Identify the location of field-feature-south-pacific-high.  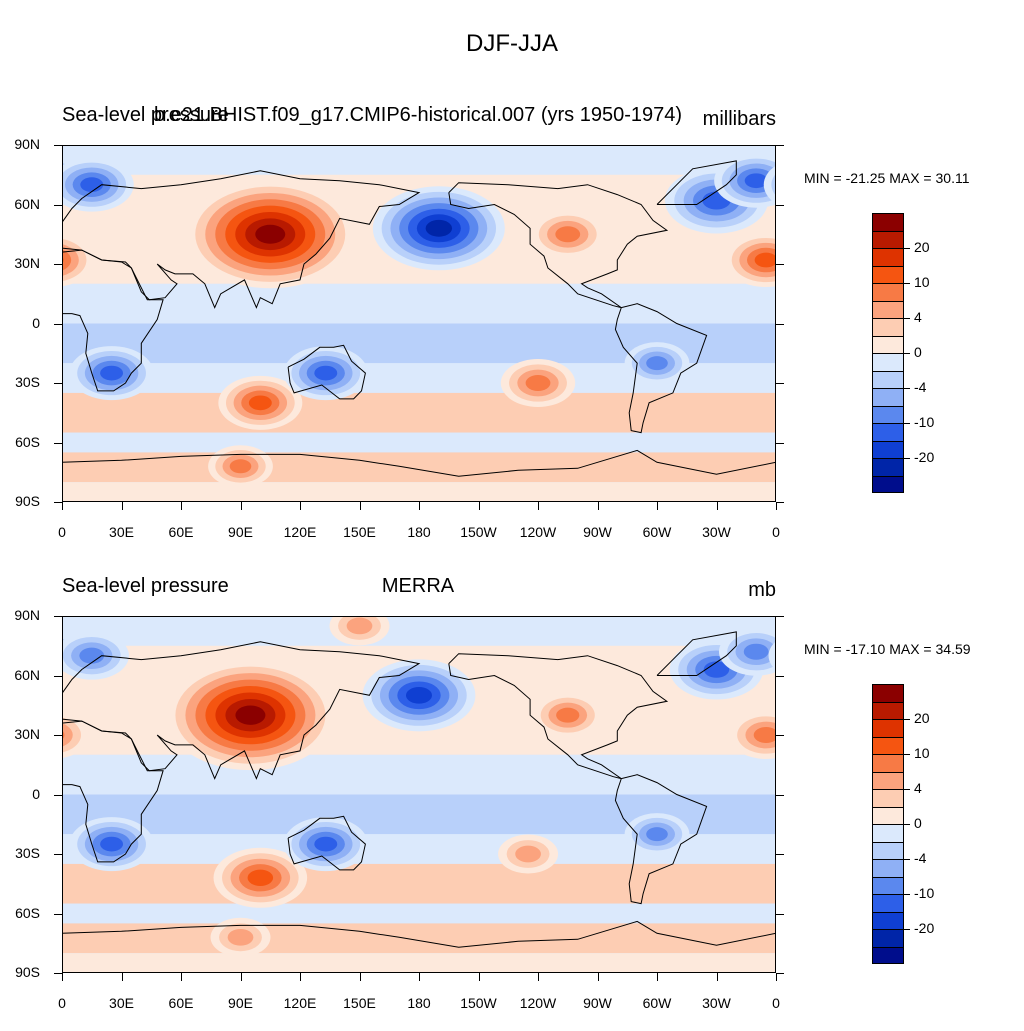
(538, 383).